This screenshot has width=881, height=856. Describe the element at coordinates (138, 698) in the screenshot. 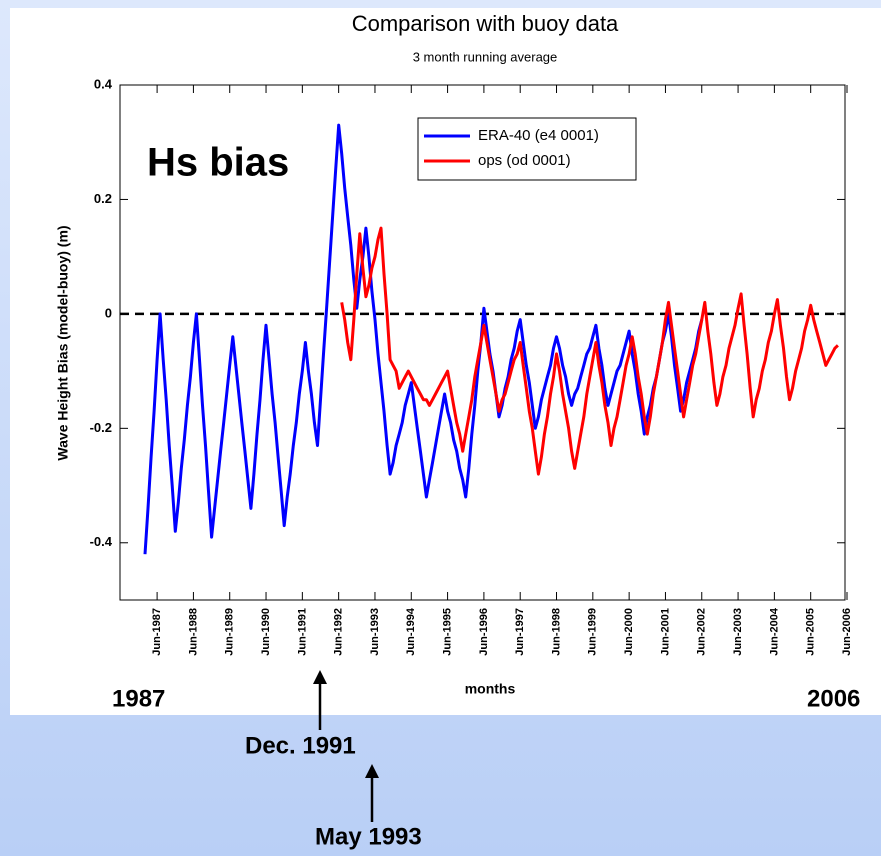

I see `slide-label: 1987` at that location.